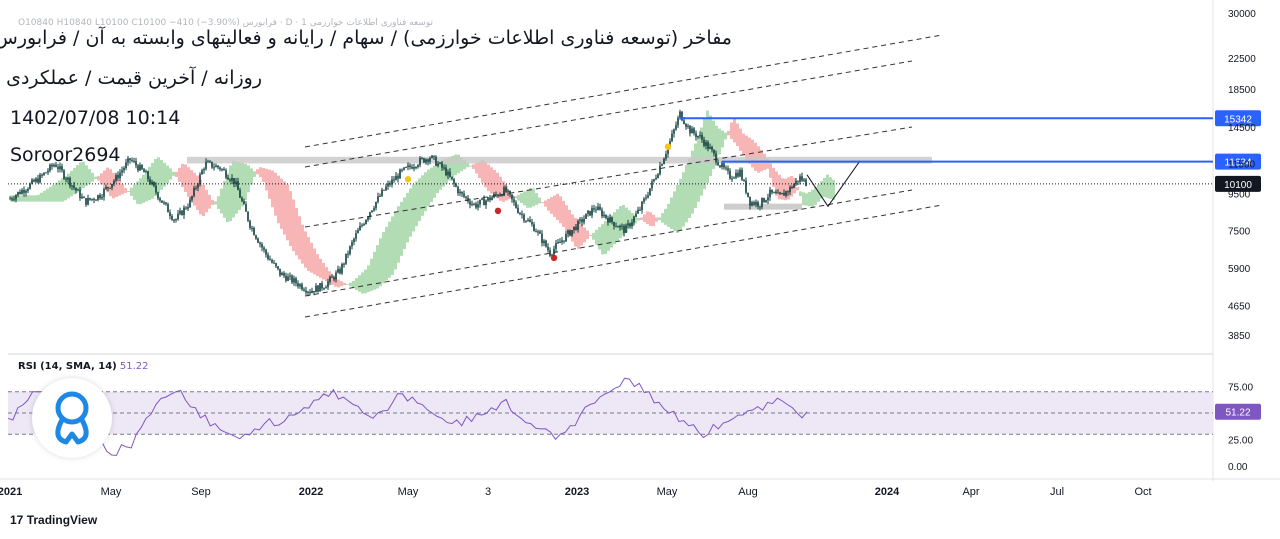 This screenshot has height=539, width=1280. What do you see at coordinates (559, 183) in the screenshot?
I see `resistance-zone` at bounding box center [559, 183].